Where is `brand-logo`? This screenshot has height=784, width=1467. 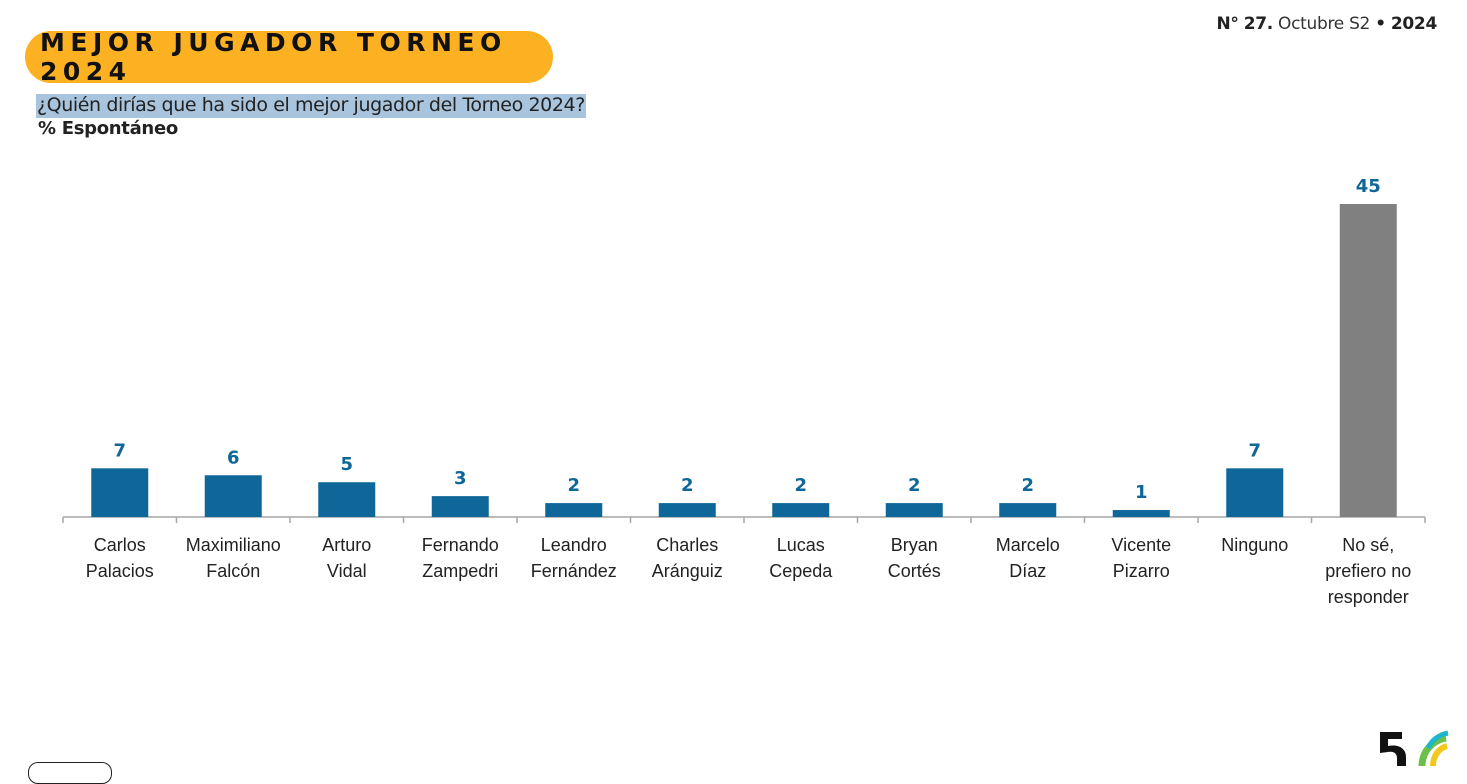 brand-logo is located at coordinates (1414, 748).